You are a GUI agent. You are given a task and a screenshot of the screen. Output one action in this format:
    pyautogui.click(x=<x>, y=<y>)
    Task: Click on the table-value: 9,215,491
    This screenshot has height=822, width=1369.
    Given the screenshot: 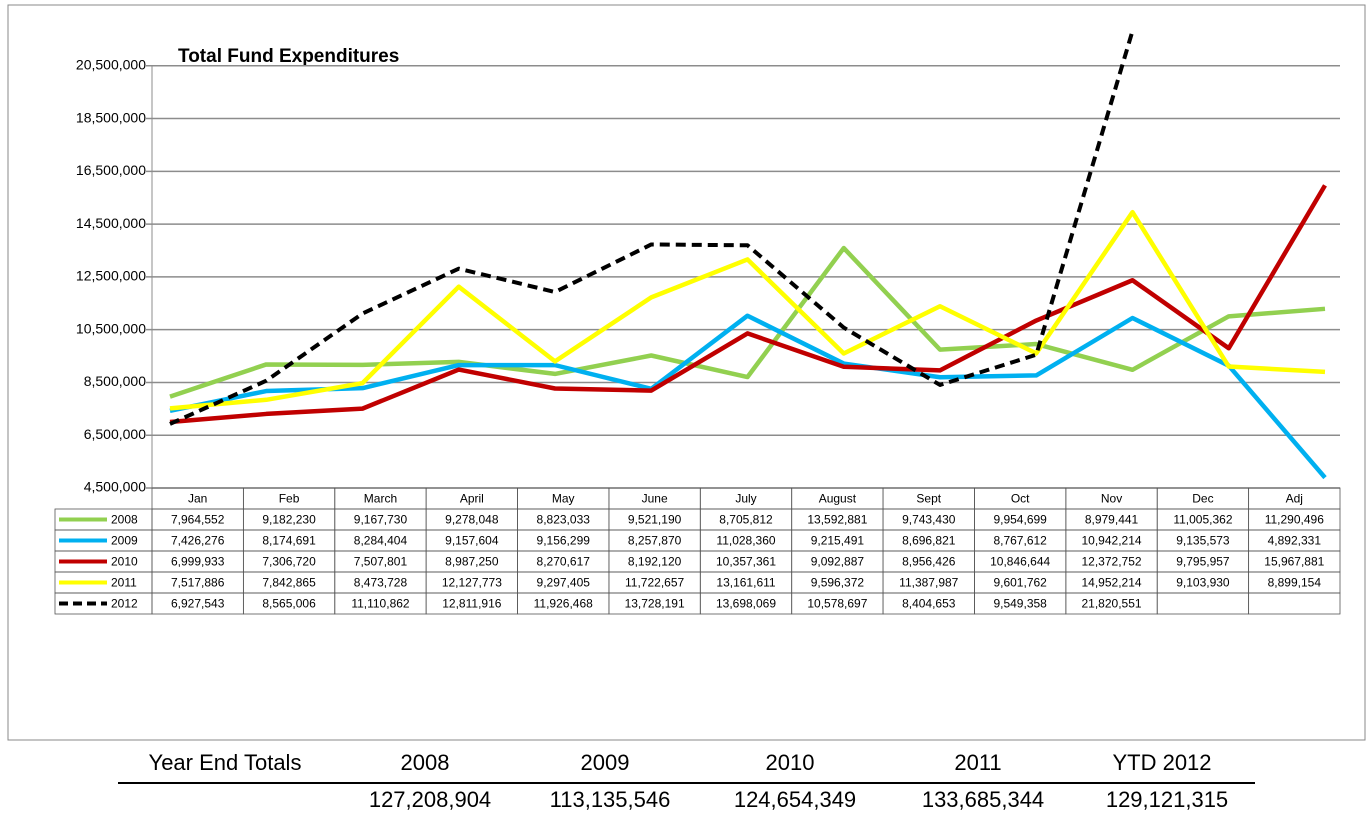 What is the action you would take?
    pyautogui.click(x=838, y=541)
    